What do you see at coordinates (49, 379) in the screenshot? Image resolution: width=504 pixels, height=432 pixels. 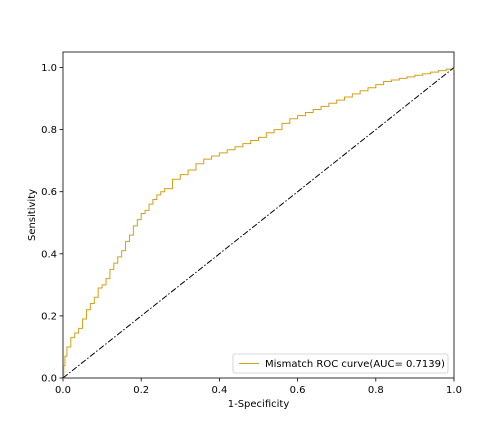 I see `y-tick-label: 0.0` at bounding box center [49, 379].